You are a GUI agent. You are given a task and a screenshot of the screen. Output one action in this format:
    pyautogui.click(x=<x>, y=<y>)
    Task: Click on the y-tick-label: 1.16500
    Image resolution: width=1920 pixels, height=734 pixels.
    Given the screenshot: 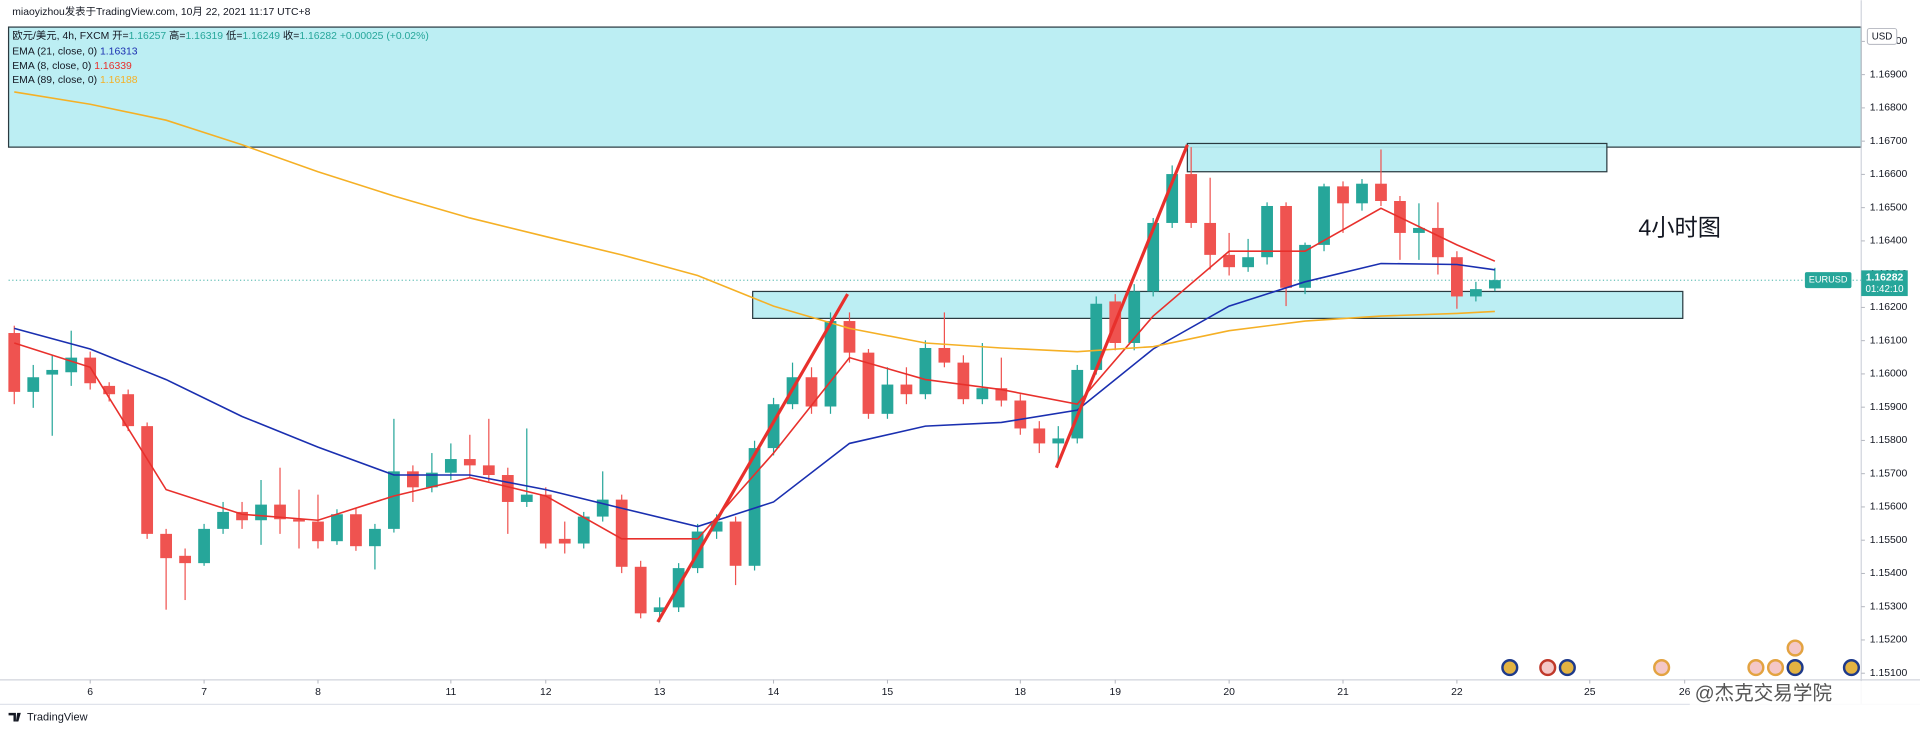 What is the action you would take?
    pyautogui.click(x=1889, y=207)
    